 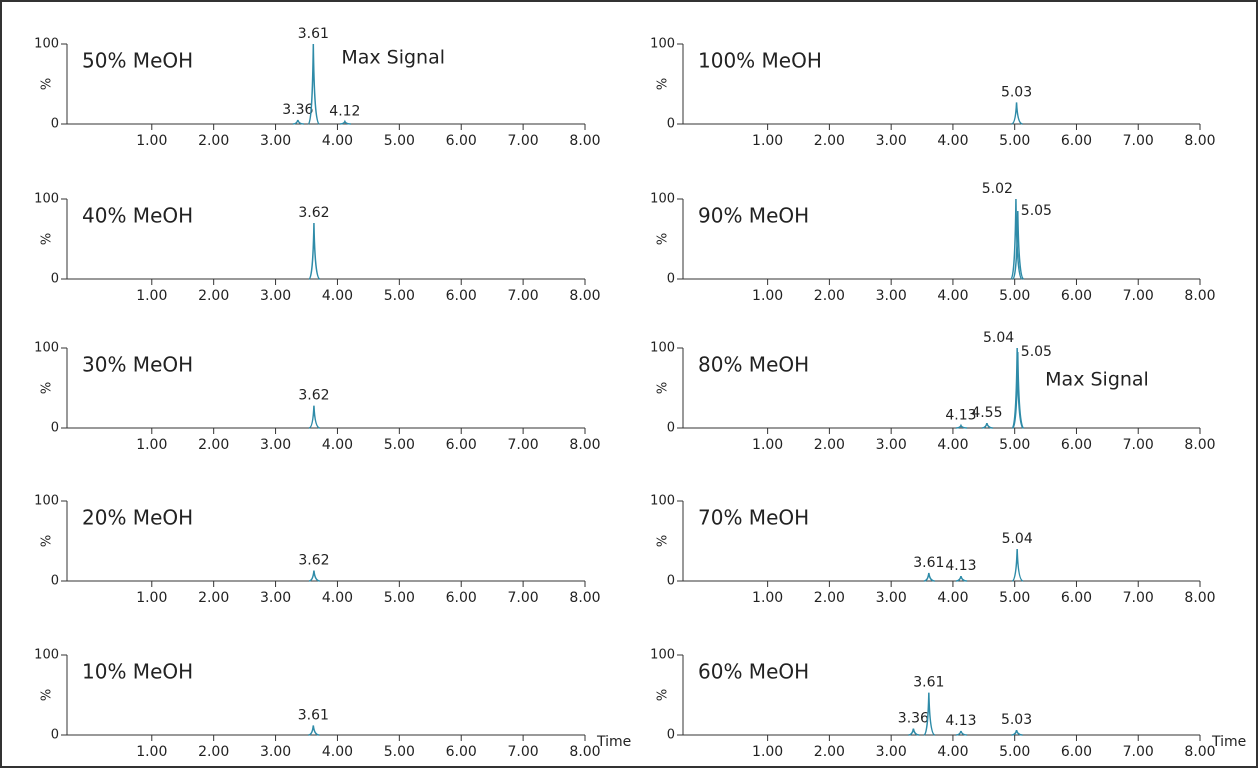 I want to click on peak-label: 3.62, so click(x=313, y=561).